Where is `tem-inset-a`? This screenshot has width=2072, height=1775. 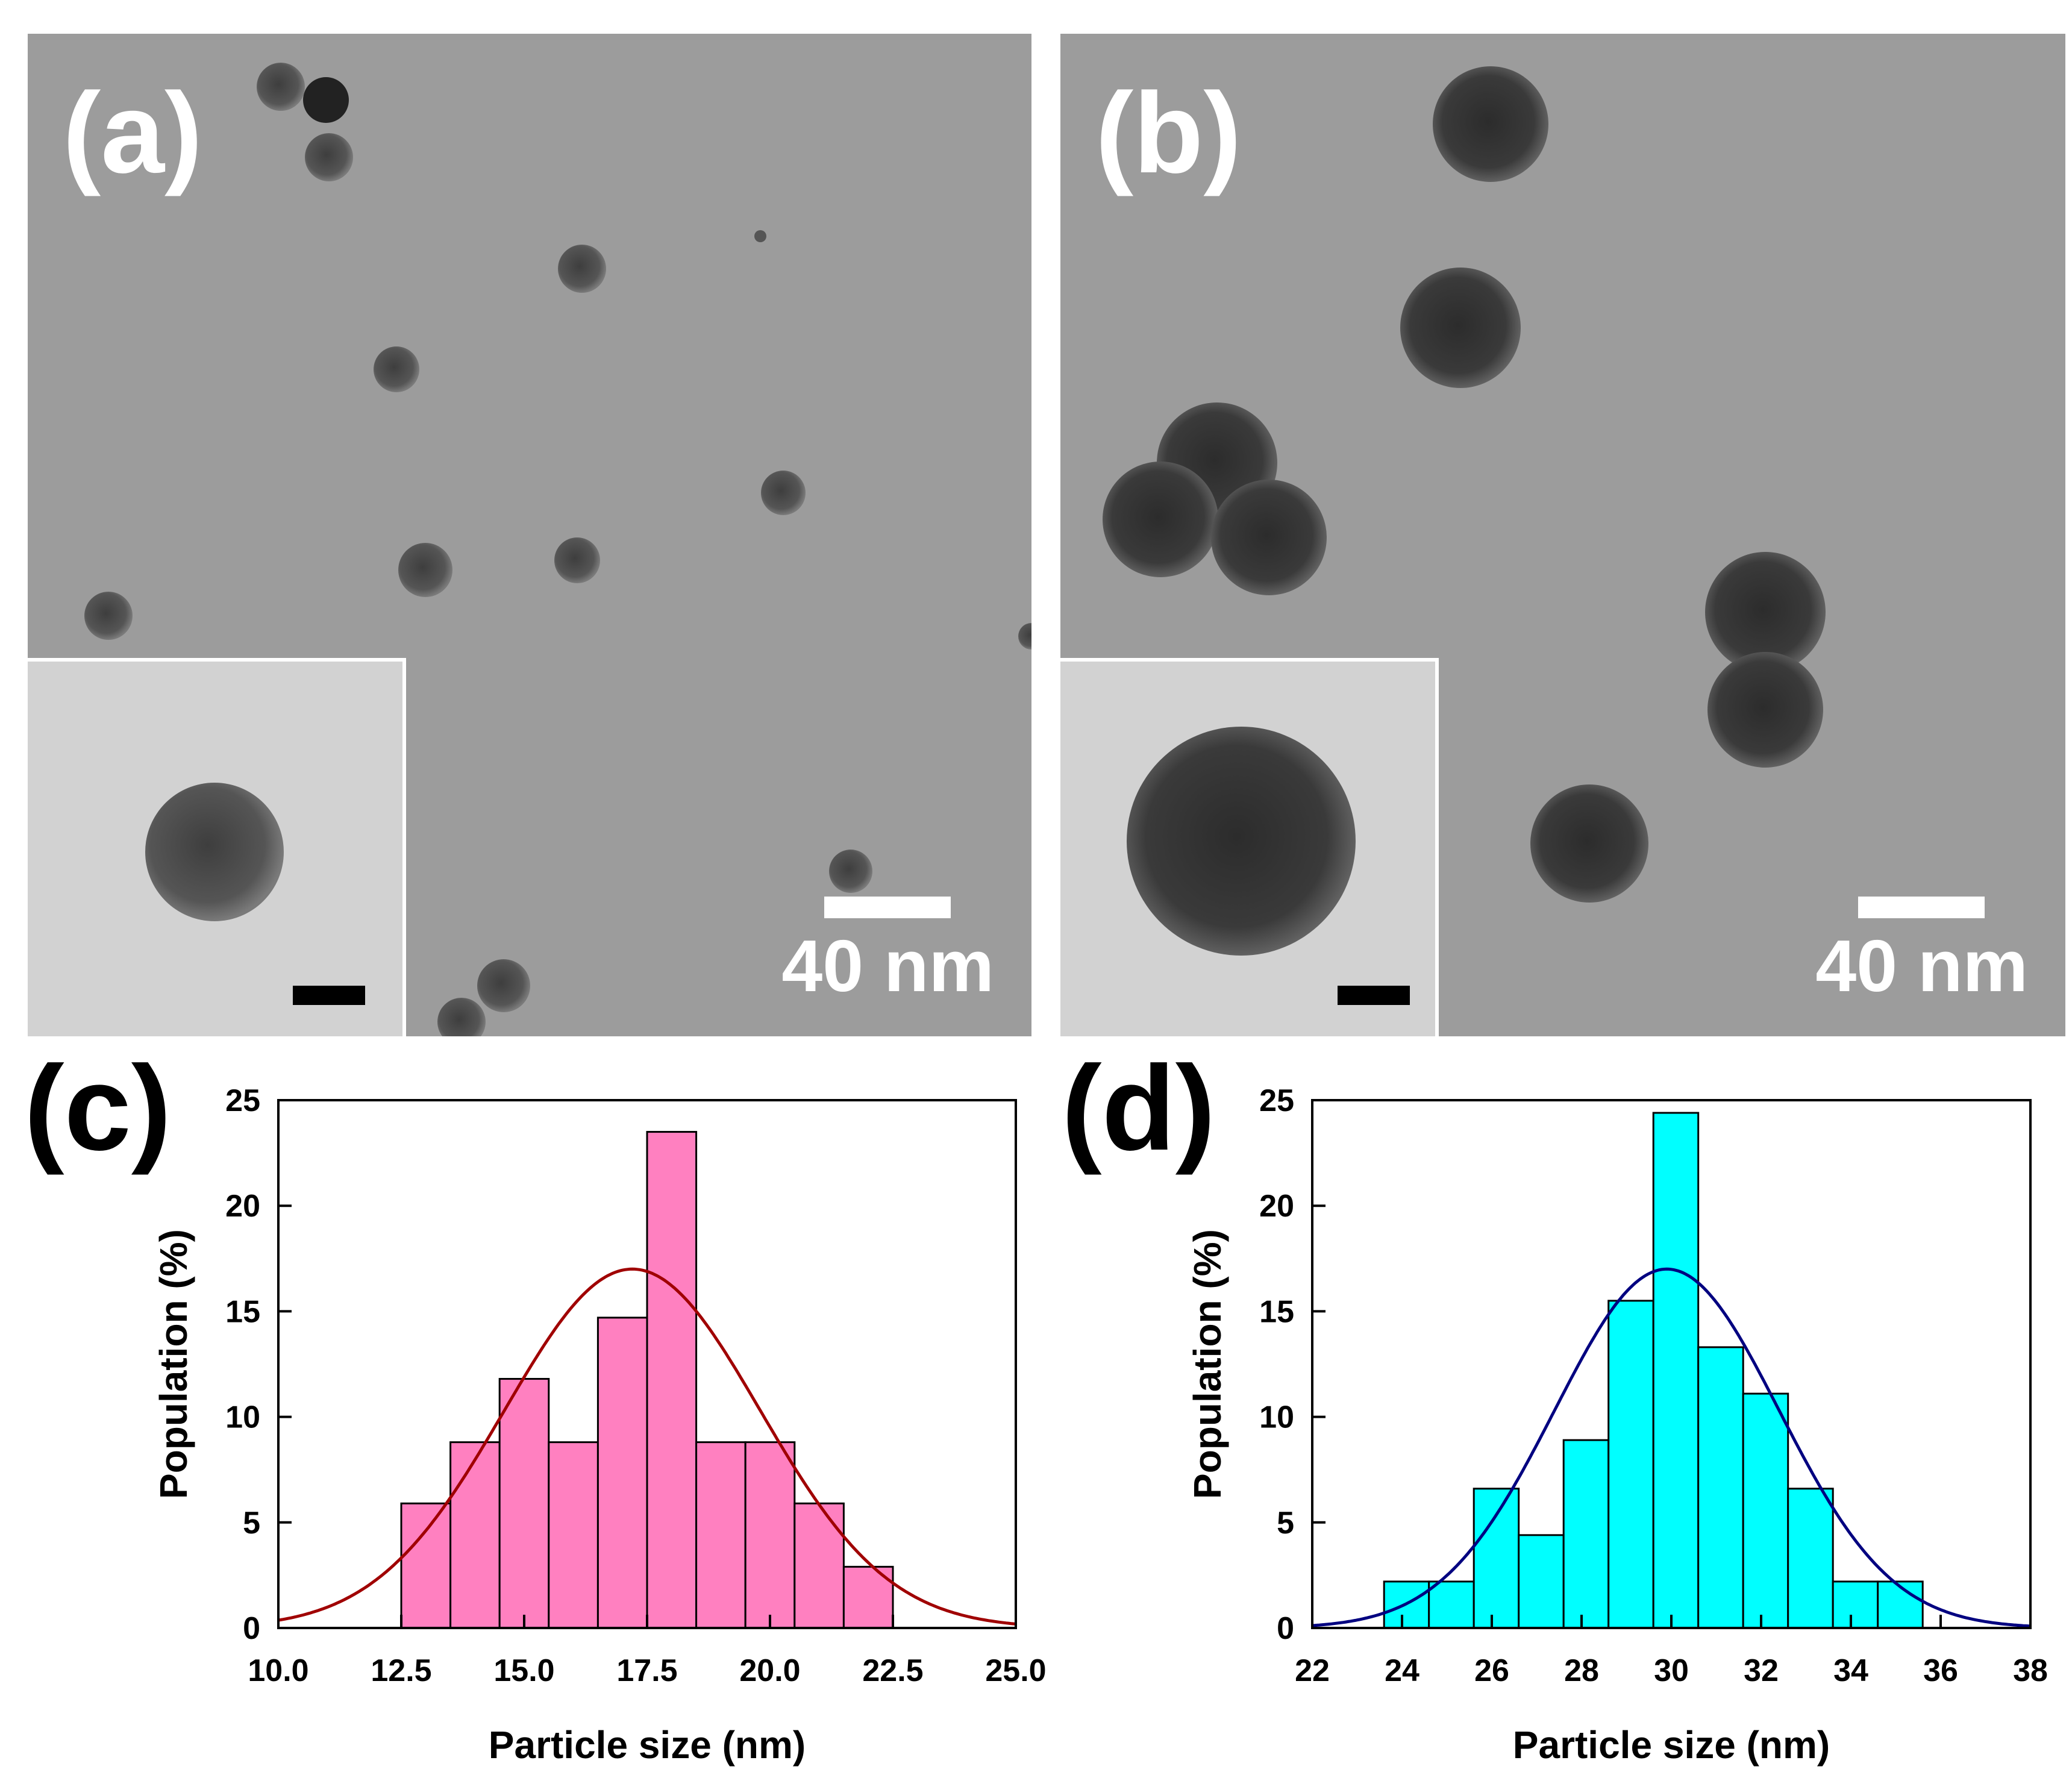
tem-inset-a is located at coordinates (217, 847).